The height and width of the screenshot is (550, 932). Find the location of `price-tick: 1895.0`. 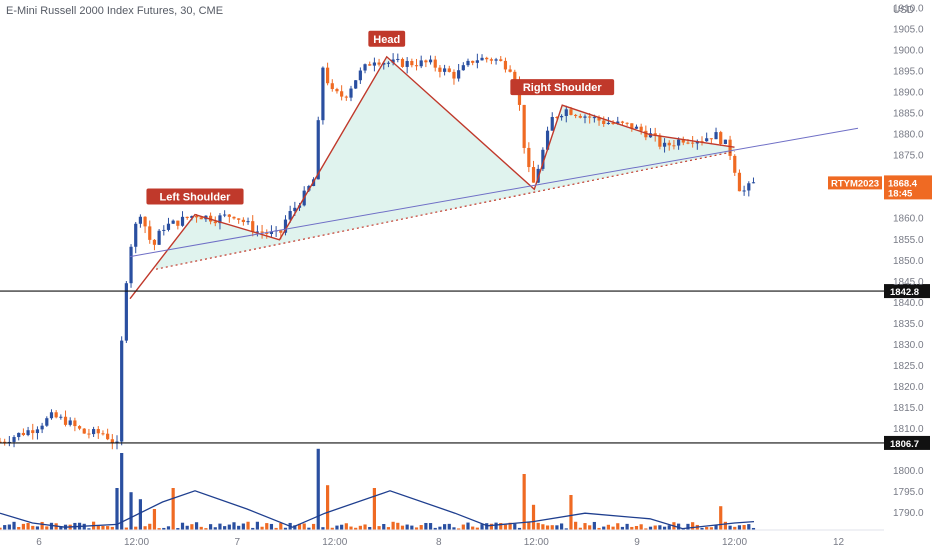

price-tick: 1895.0 is located at coordinates (908, 72).